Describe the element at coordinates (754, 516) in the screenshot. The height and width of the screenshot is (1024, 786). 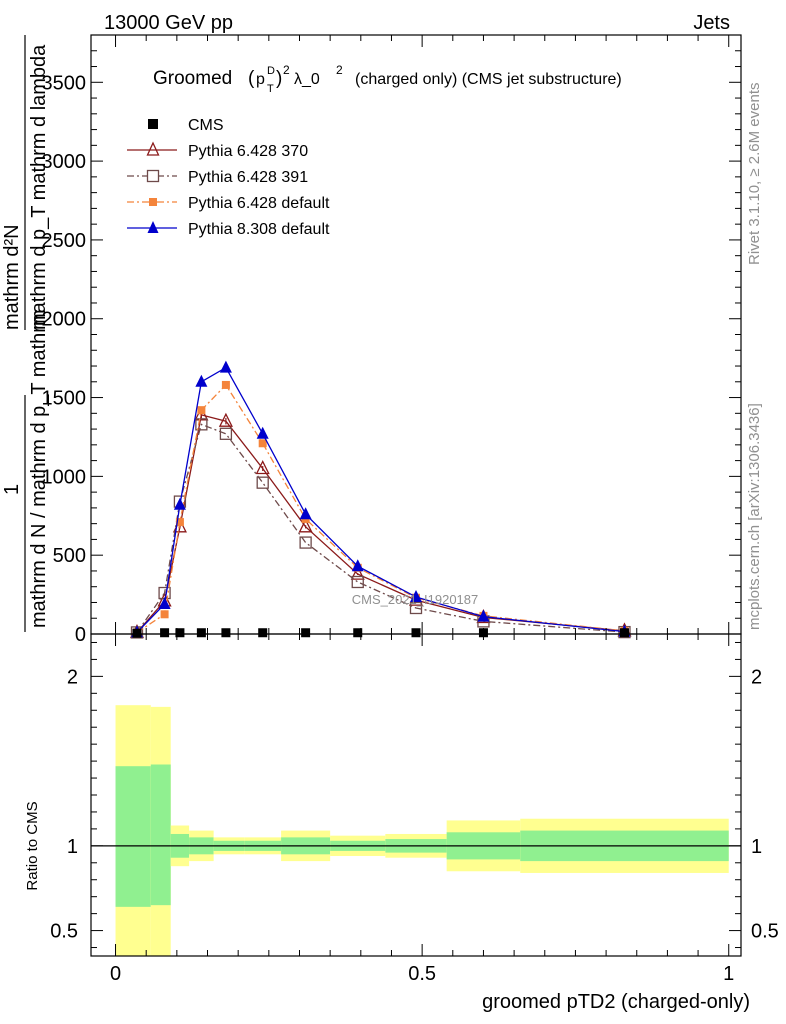
I see `mcplots-source-label: mcplots.cern.ch [arXiv:1306.3436]` at that location.